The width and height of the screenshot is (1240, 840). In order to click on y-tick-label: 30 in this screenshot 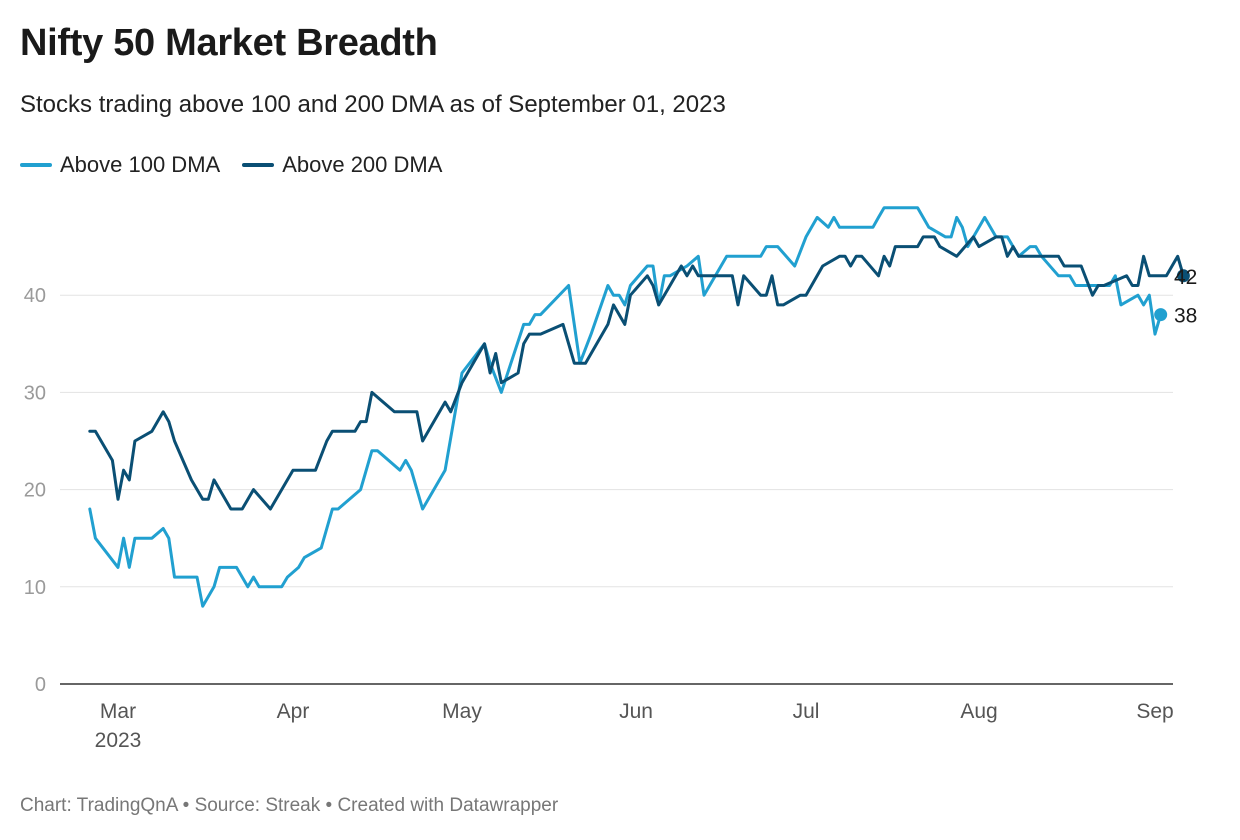, I will do `click(35, 393)`.